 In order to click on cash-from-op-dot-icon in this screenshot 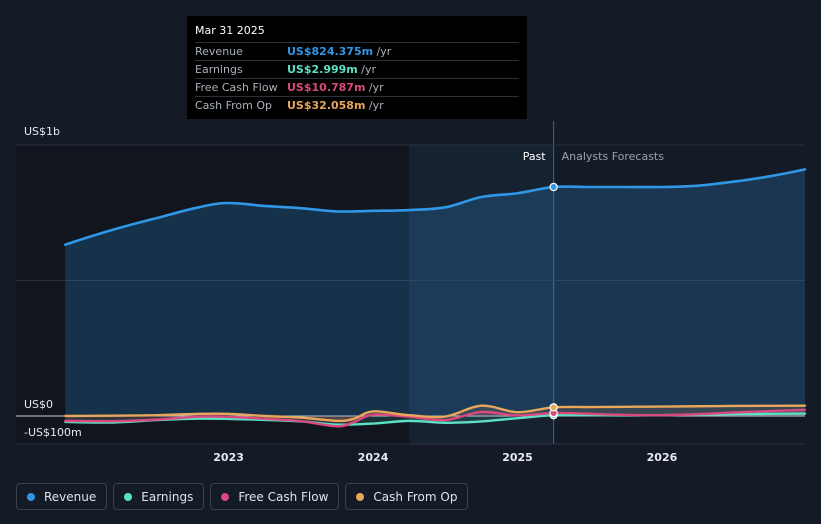, I will do `click(360, 496)`.